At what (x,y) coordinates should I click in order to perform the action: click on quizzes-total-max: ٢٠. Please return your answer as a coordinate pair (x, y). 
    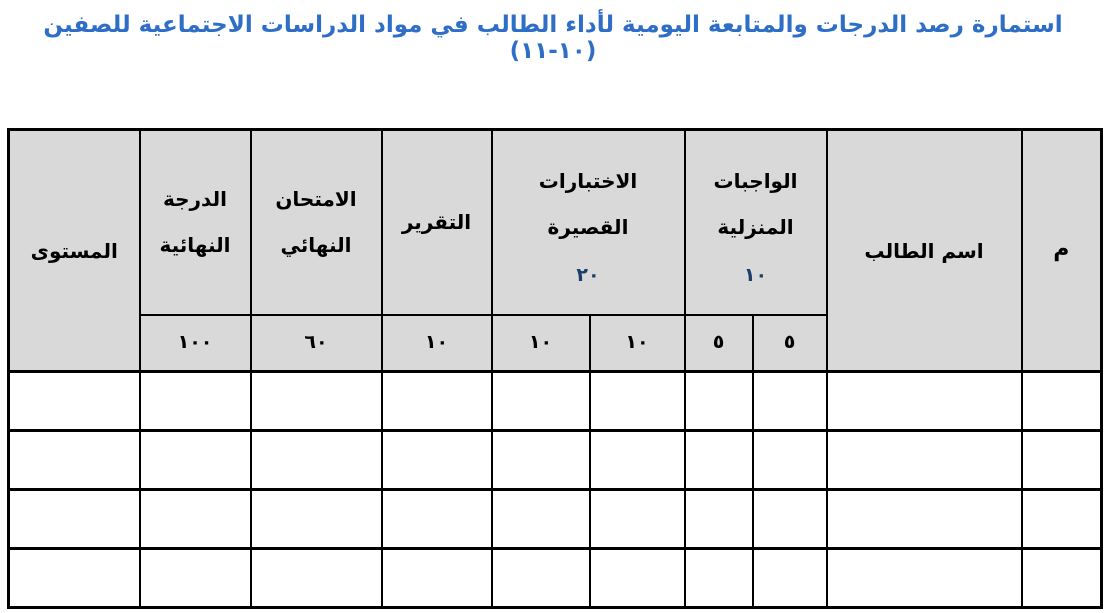
    Looking at the image, I should click on (588, 274).